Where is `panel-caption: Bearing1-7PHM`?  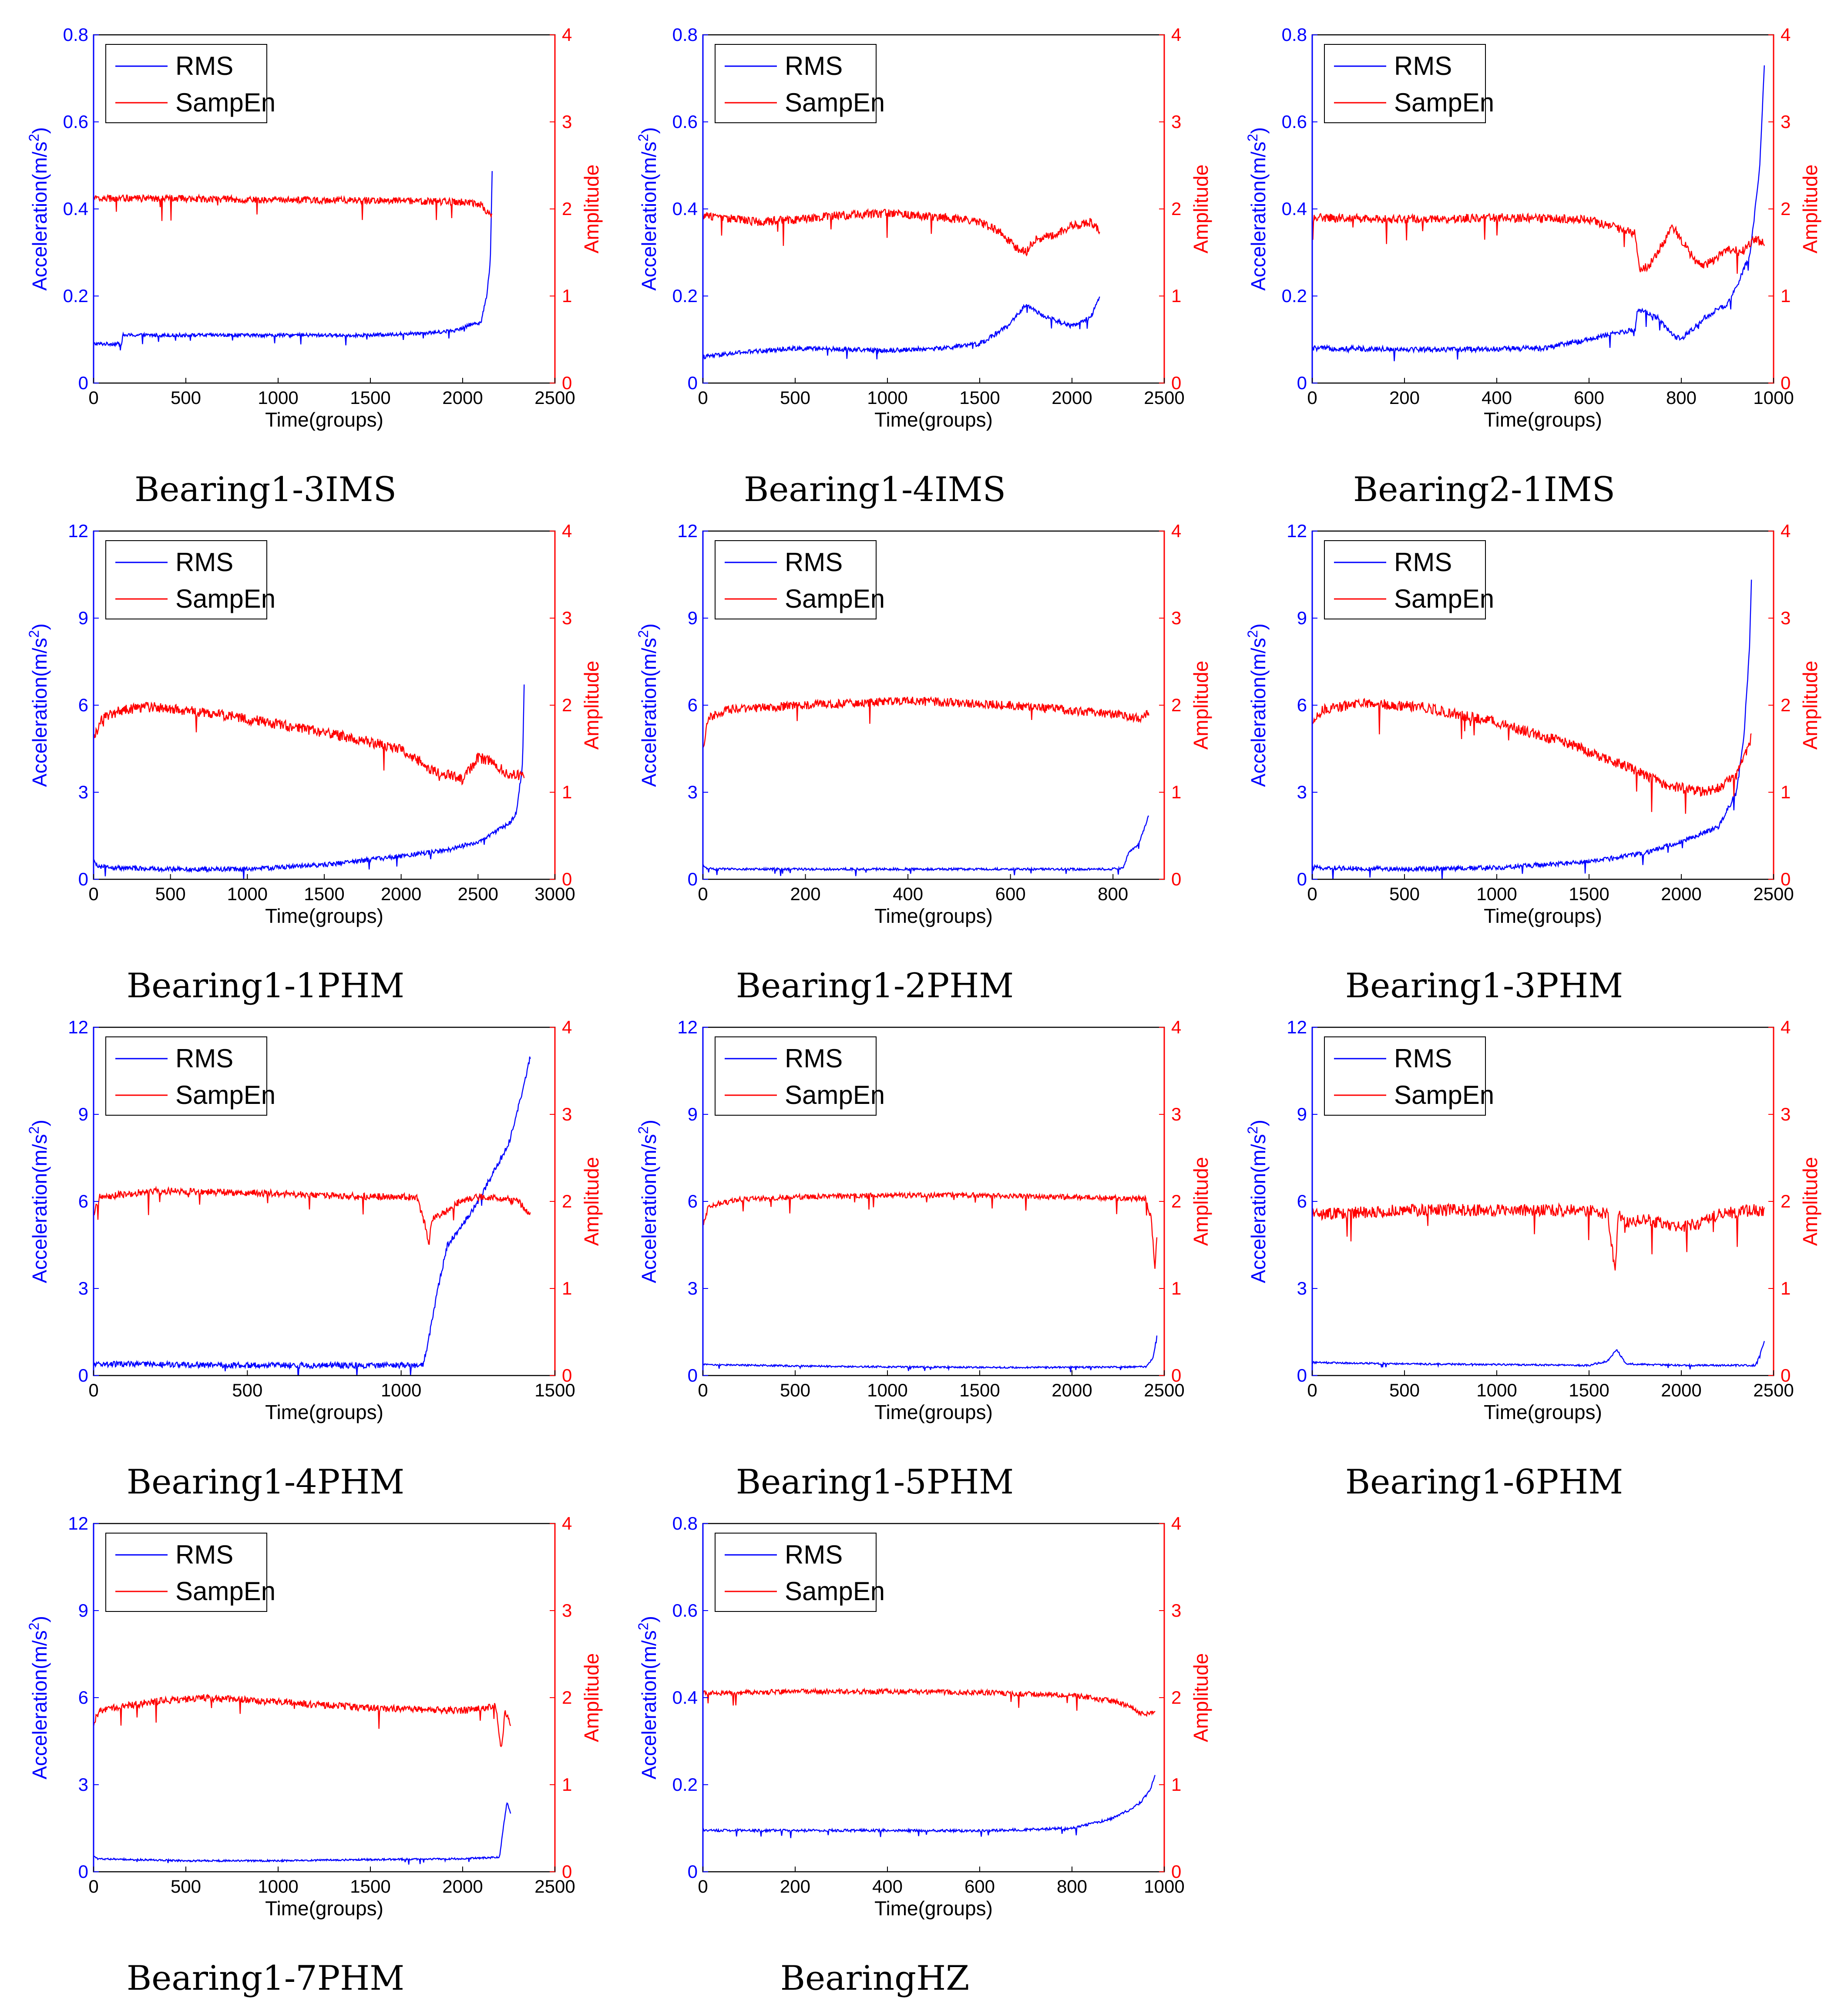
panel-caption: Bearing1-7PHM is located at coordinates (265, 1978).